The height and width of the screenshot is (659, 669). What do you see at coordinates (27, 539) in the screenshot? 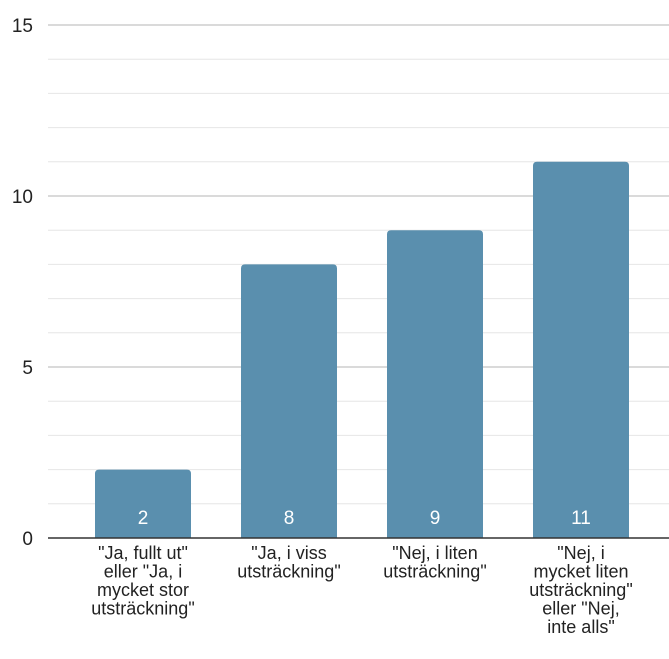
I see `y-tick-label: 0` at bounding box center [27, 539].